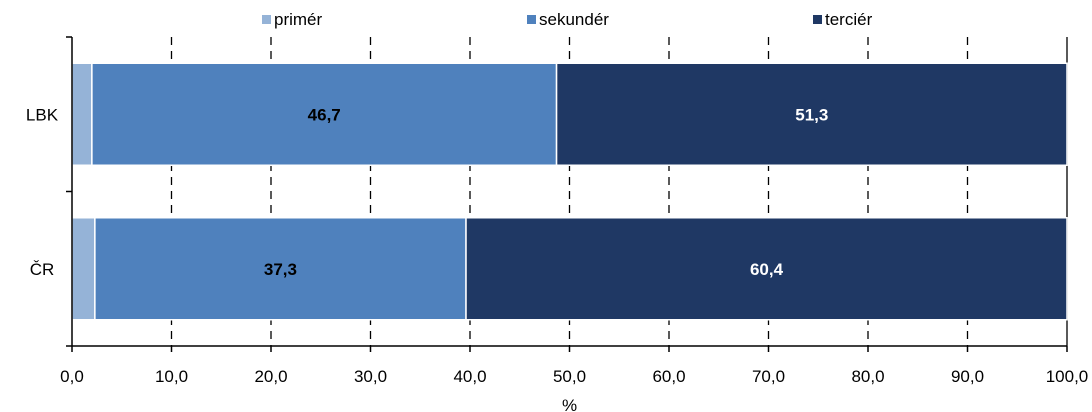 The width and height of the screenshot is (1092, 412). Describe the element at coordinates (171, 376) in the screenshot. I see `x-tick-label: 10,0` at that location.